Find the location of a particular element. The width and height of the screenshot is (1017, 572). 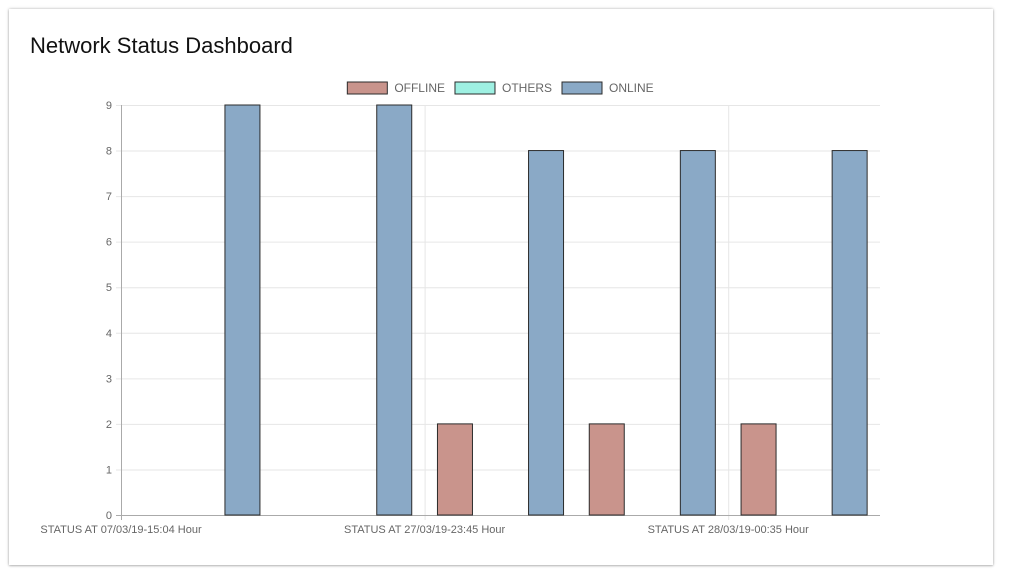

y-tick-label: 9 is located at coordinates (109, 106).